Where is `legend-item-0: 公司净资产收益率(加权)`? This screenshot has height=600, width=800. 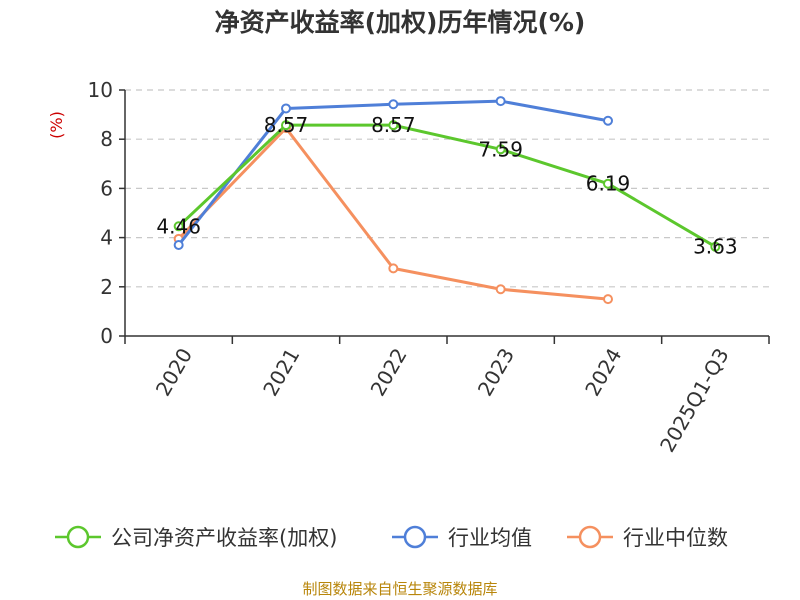
legend-item-0: 公司净资产收益率(加权) is located at coordinates (196, 537).